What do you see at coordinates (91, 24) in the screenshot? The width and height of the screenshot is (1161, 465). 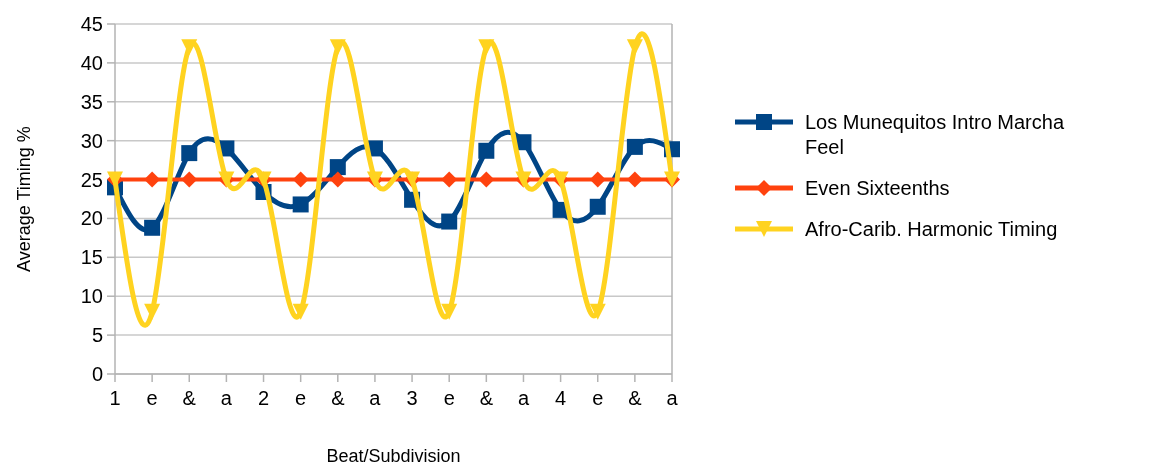 I see `y-tick-label: 45` at bounding box center [91, 24].